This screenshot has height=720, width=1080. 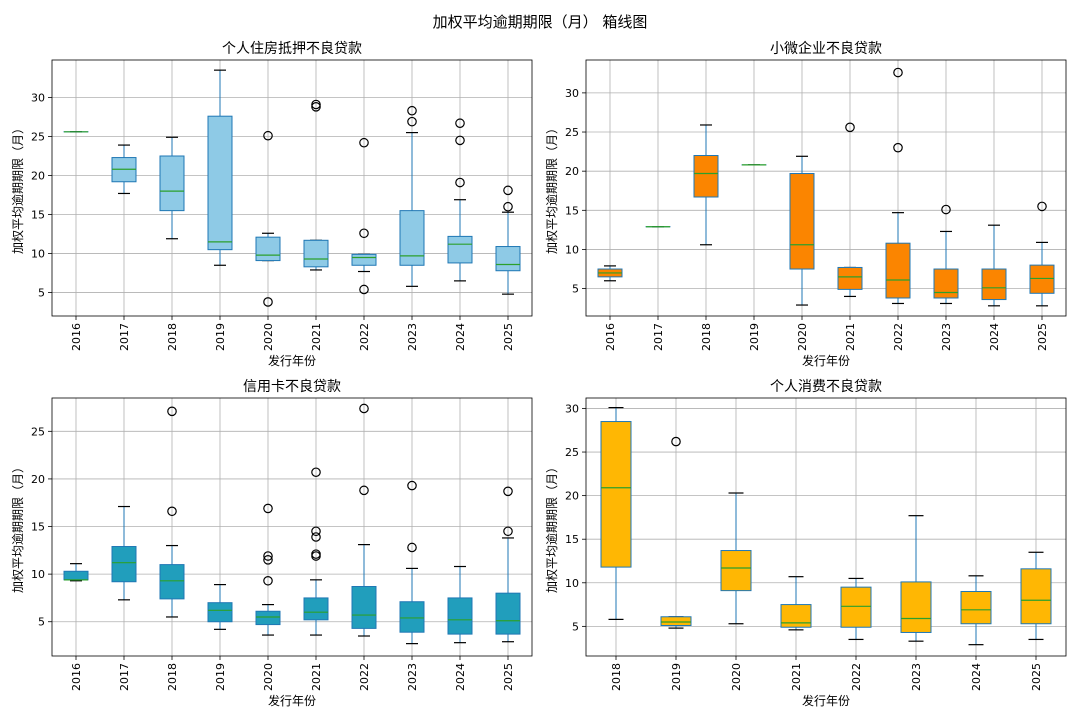 What do you see at coordinates (460, 200) in the screenshot?
I see `box-2024` at bounding box center [460, 200].